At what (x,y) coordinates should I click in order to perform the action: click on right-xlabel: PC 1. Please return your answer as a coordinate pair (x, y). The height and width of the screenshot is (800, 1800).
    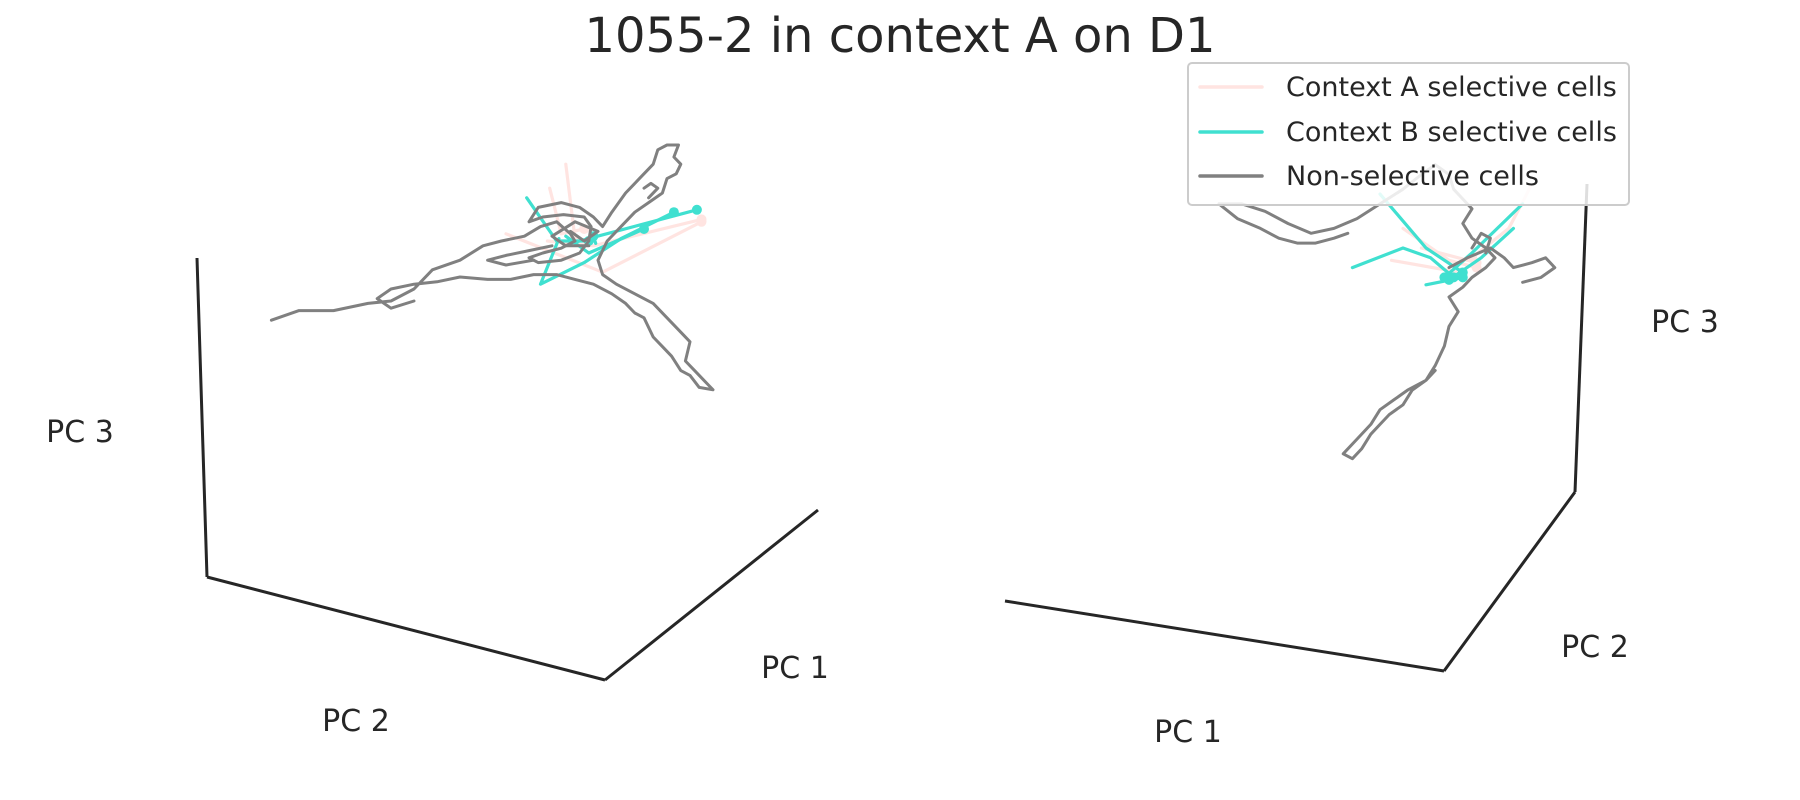
    Looking at the image, I should click on (1188, 732).